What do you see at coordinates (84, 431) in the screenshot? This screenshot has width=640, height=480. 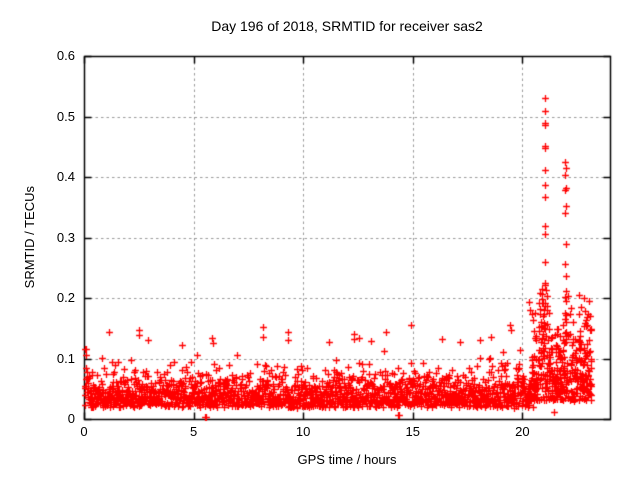 I see `x-tick-label-0: 0` at bounding box center [84, 431].